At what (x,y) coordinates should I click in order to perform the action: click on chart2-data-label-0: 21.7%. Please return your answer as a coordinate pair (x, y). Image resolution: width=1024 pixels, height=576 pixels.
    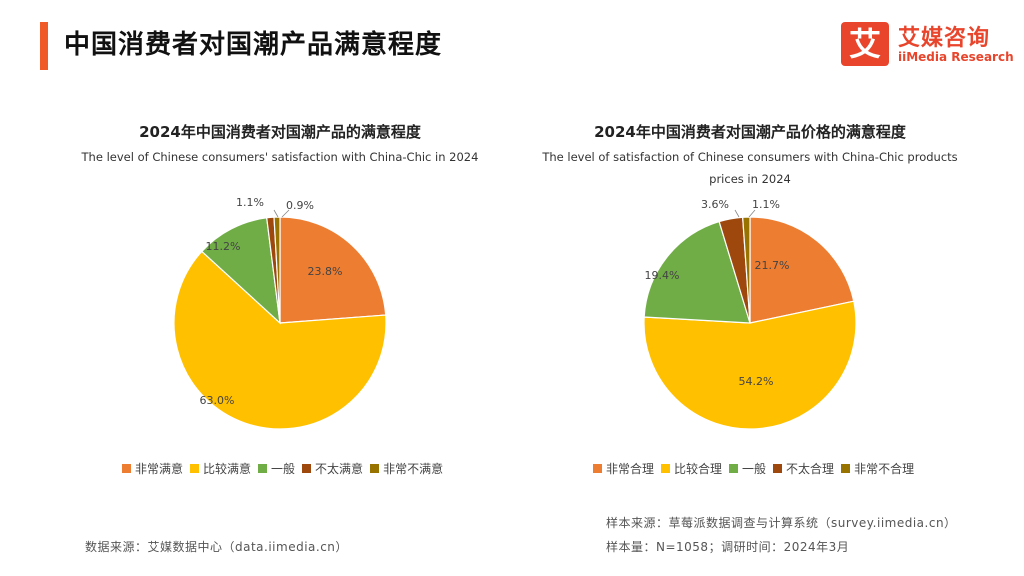
    Looking at the image, I should click on (772, 265).